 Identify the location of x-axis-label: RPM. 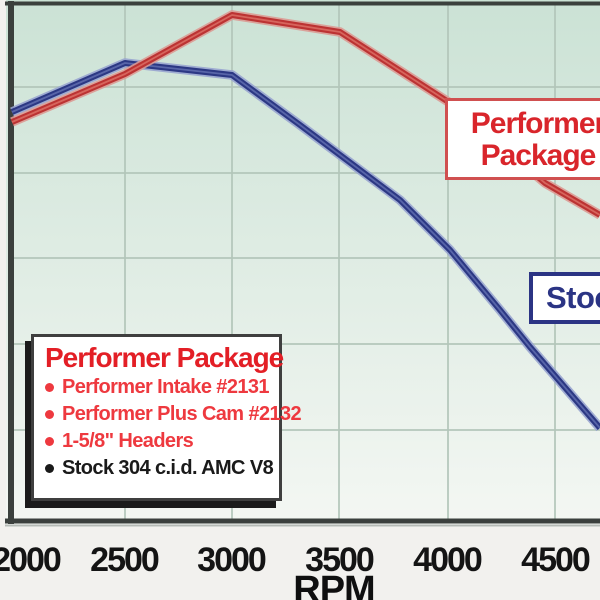
(334, 584).